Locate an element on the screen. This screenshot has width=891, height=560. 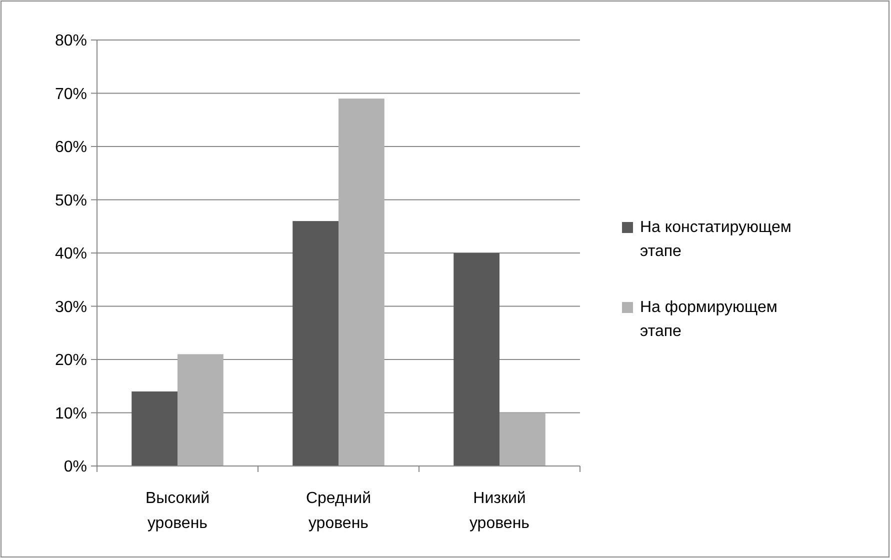
x-tick-label: Низкий уровень is located at coordinates (499, 511).